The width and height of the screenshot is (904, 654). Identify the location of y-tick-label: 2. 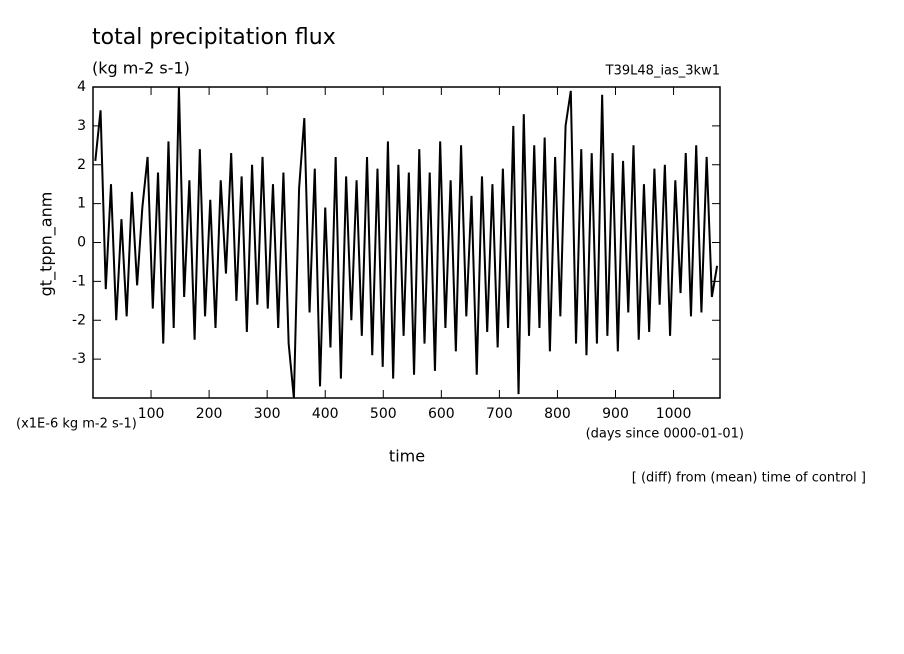
(81, 165).